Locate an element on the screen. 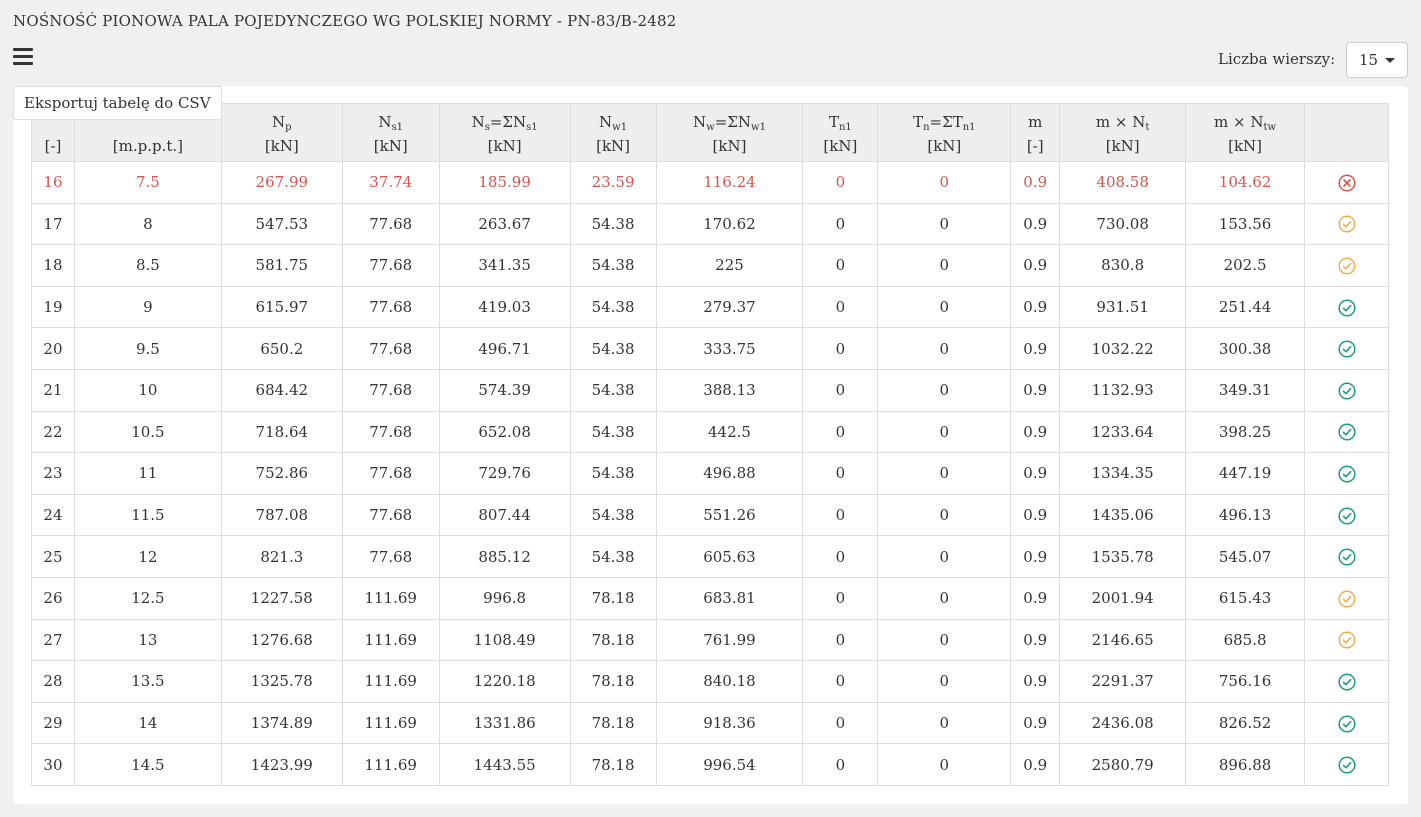 This screenshot has height=817, width=1421. table-cell: 26 is located at coordinates (53, 598).